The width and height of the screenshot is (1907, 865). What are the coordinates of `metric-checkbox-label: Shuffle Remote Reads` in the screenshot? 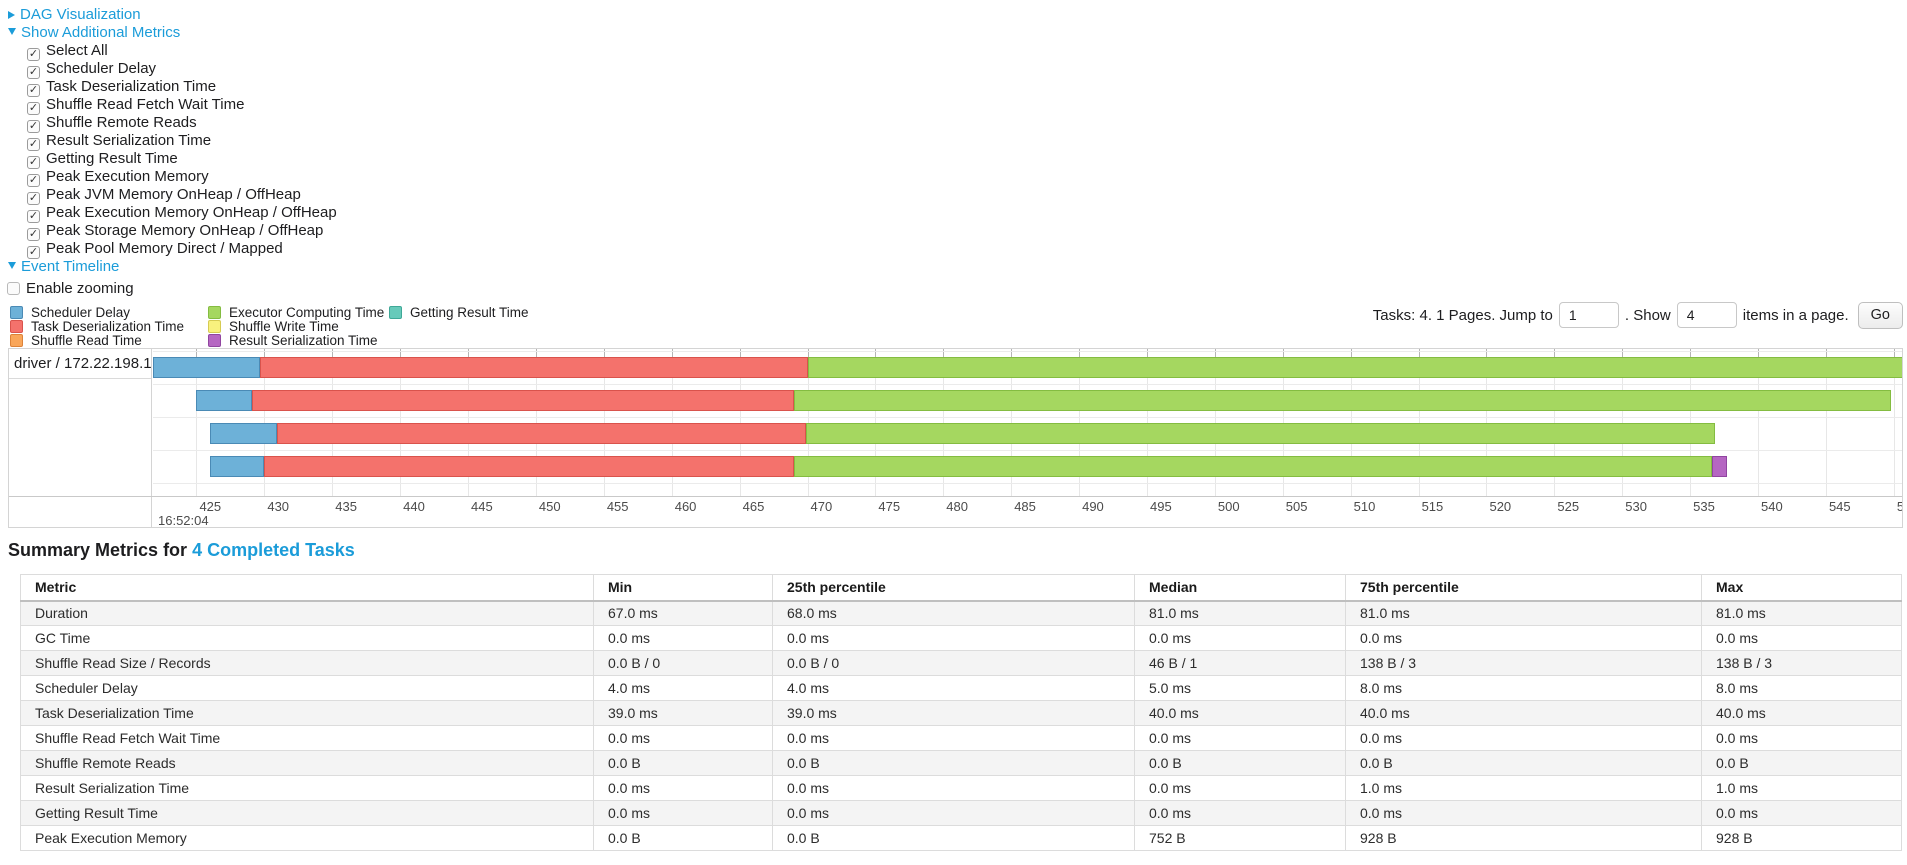 It's located at (121, 122).